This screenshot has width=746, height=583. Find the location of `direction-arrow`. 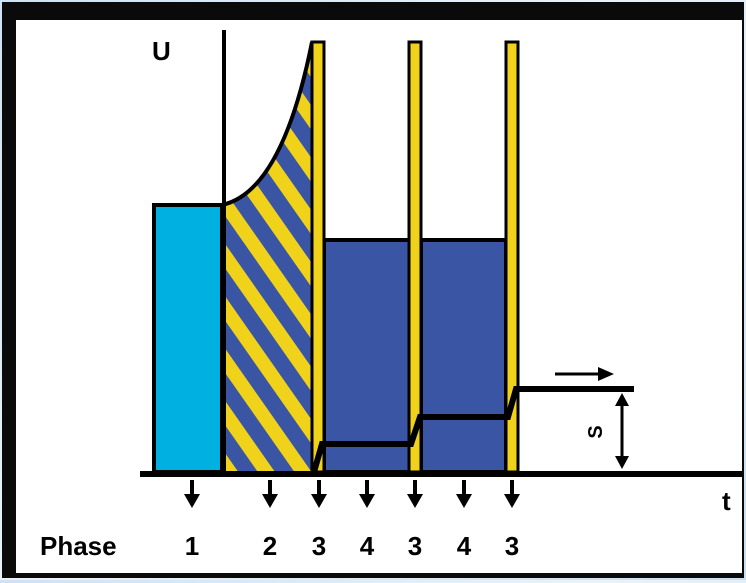

direction-arrow is located at coordinates (584, 374).